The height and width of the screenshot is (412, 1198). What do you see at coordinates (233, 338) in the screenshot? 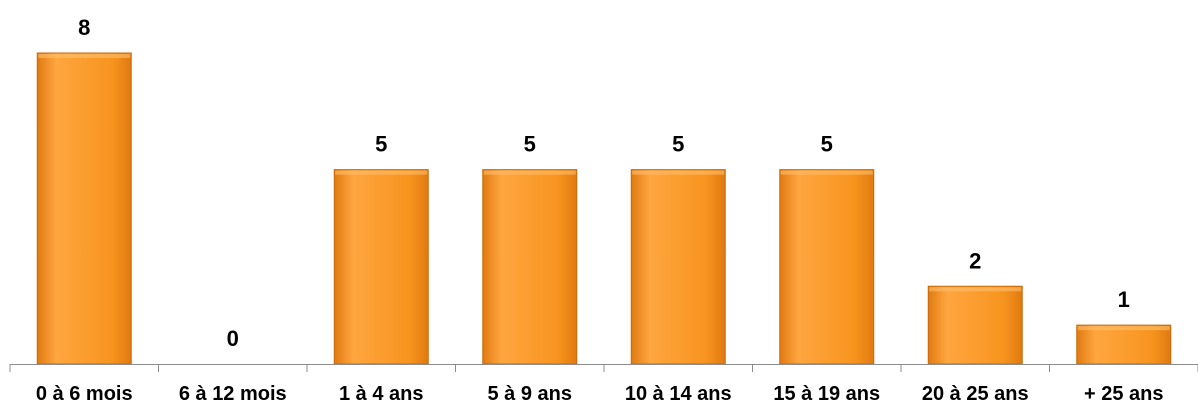
I see `data-label: 0` at bounding box center [233, 338].